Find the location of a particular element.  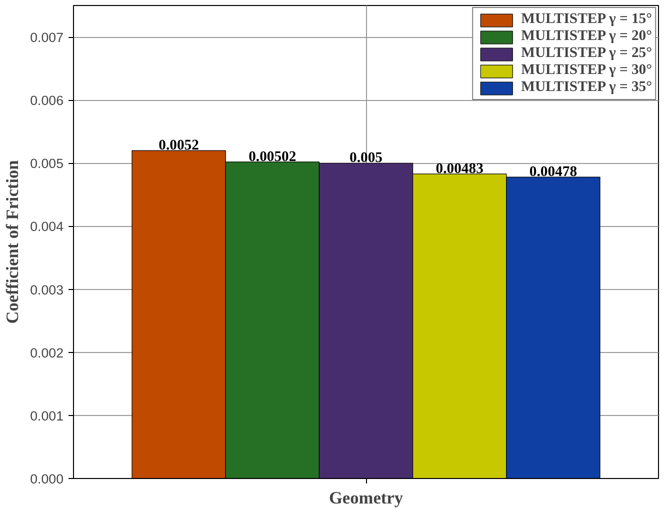

legend-label: MULTISTEP γ = 30° is located at coordinates (586, 70).